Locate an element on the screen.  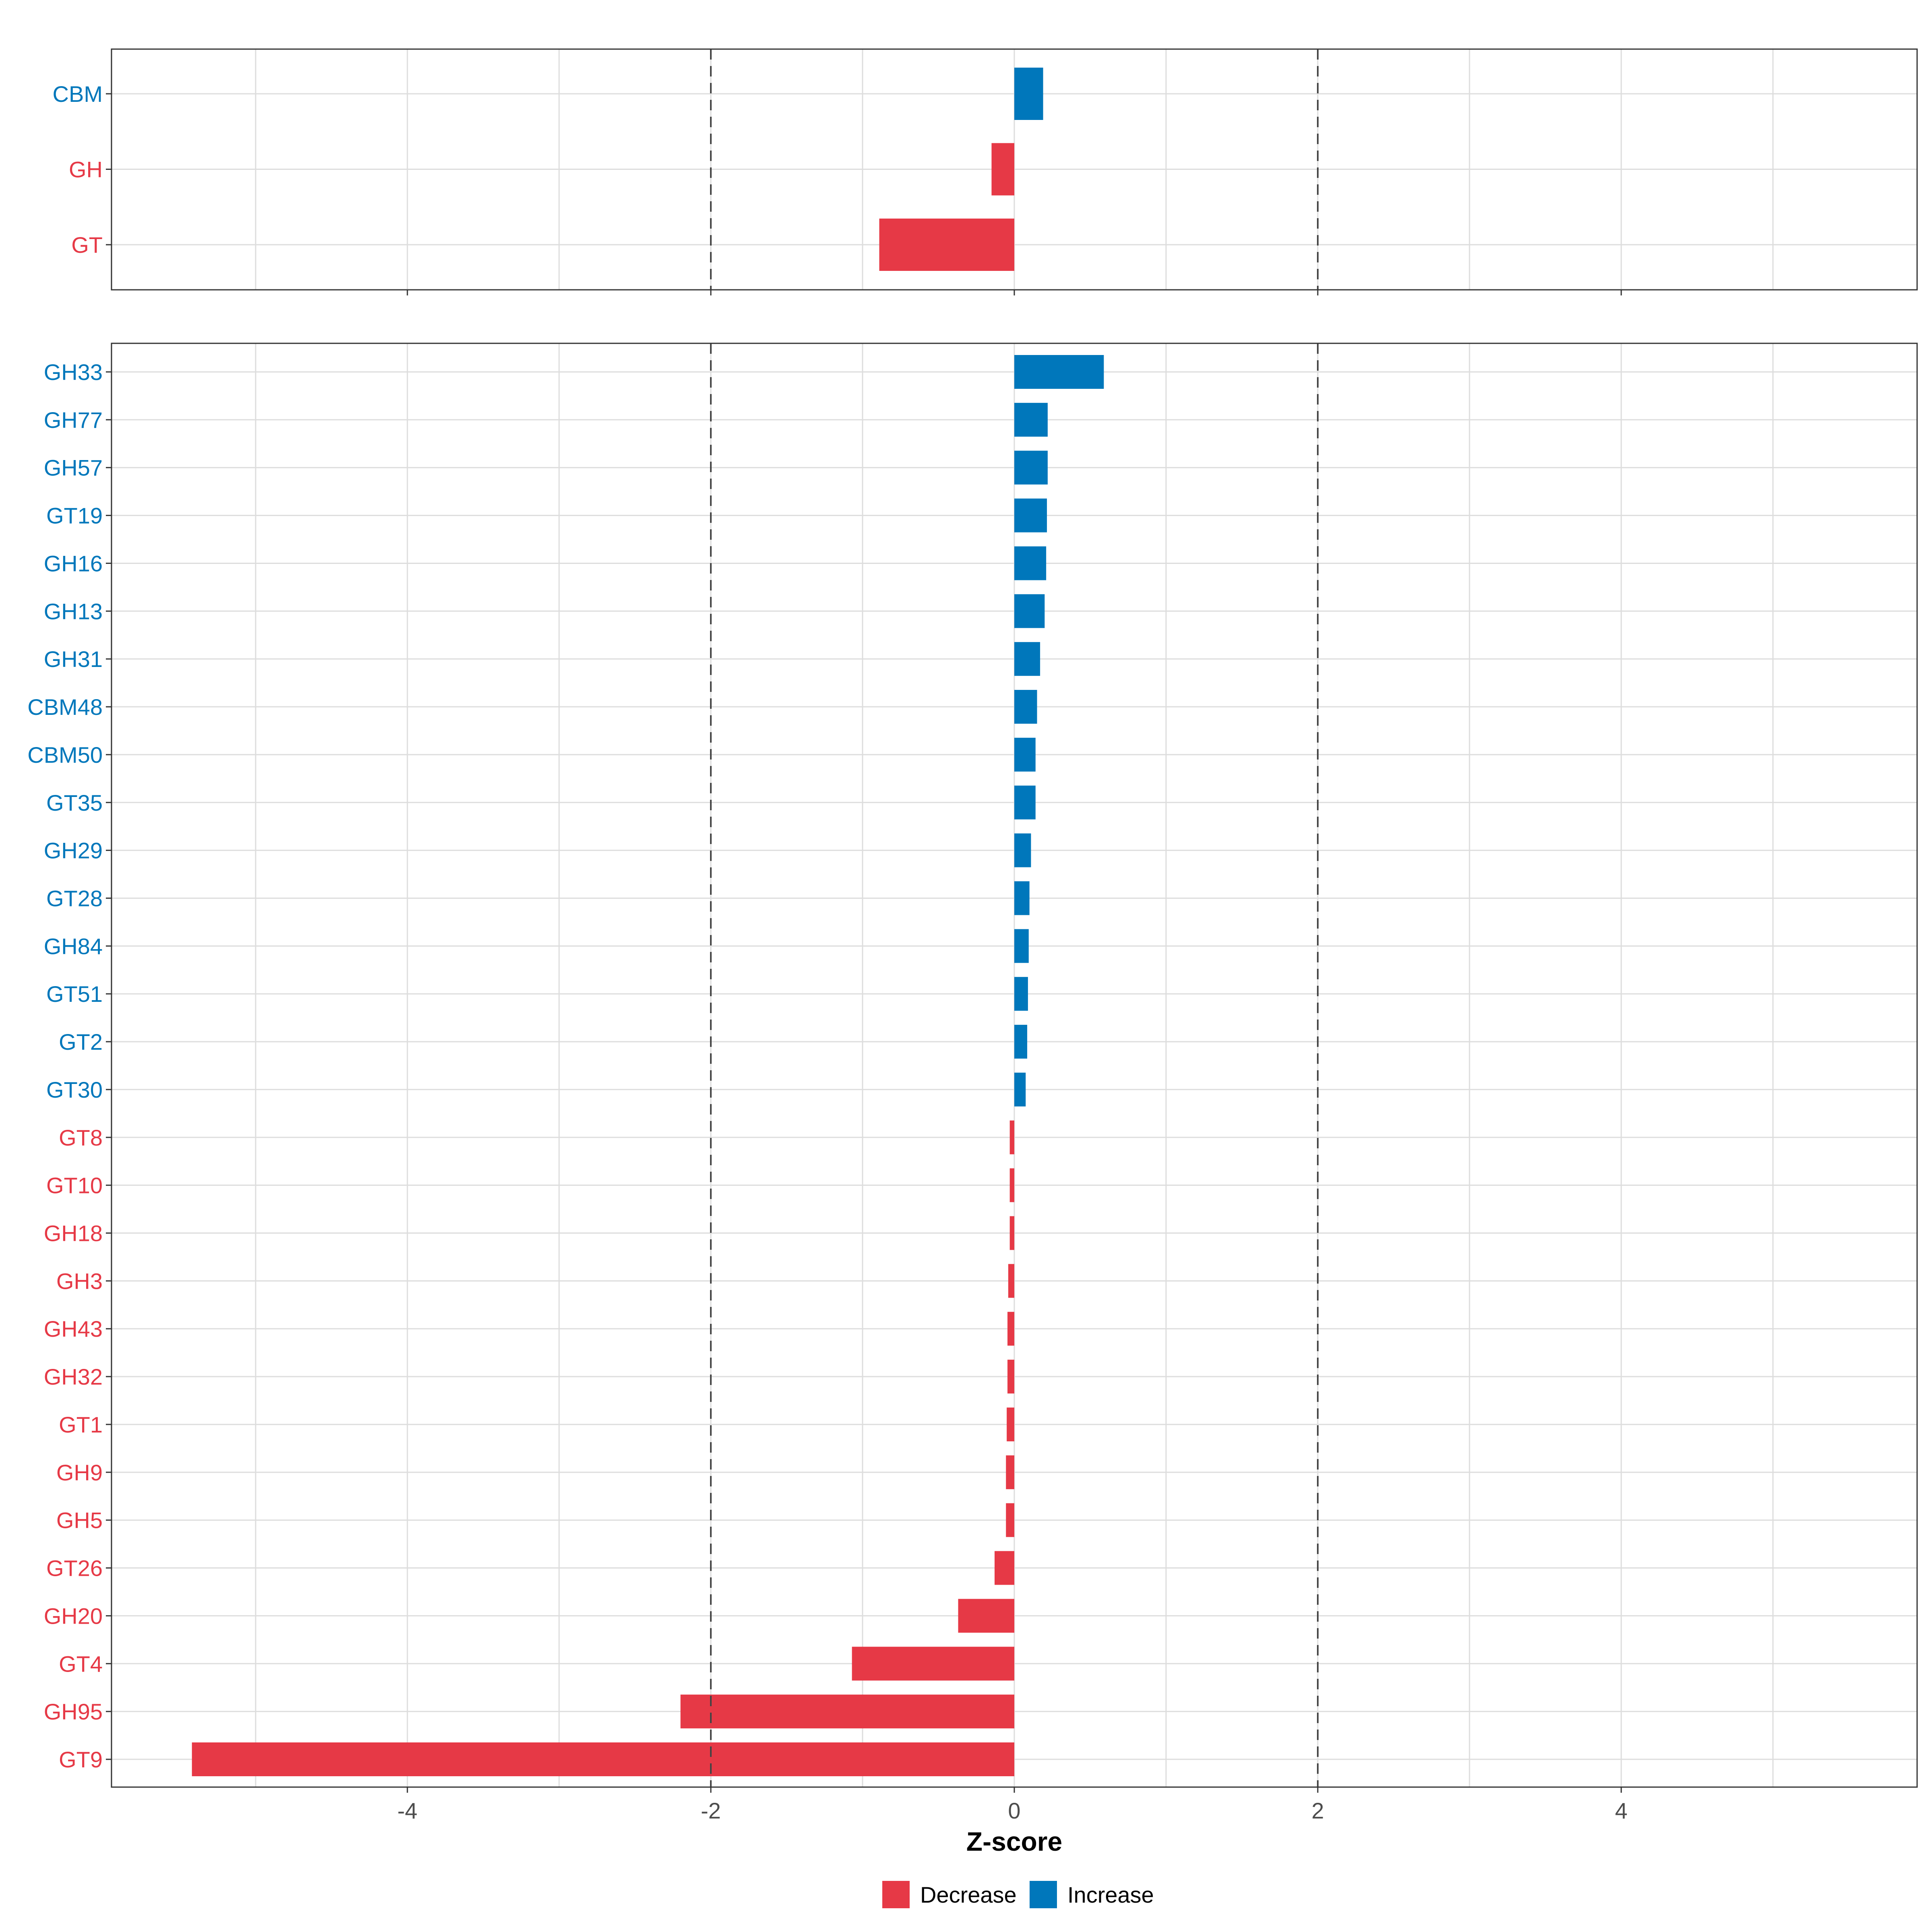
bar-gh43 is located at coordinates (1010, 1329).